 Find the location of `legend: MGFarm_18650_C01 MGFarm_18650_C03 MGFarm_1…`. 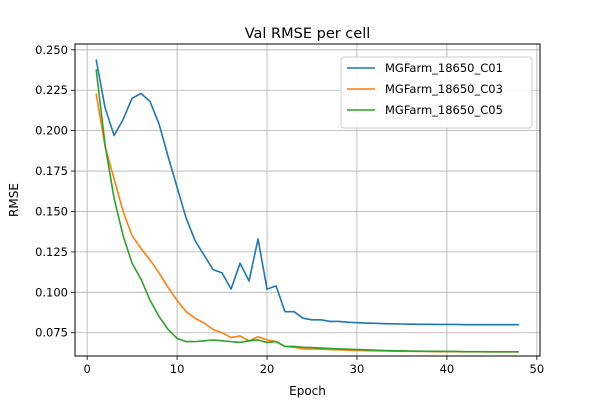

legend: MGFarm_18650_C01 MGFarm_18650_C03 MGFarm_1… is located at coordinates (436, 92).